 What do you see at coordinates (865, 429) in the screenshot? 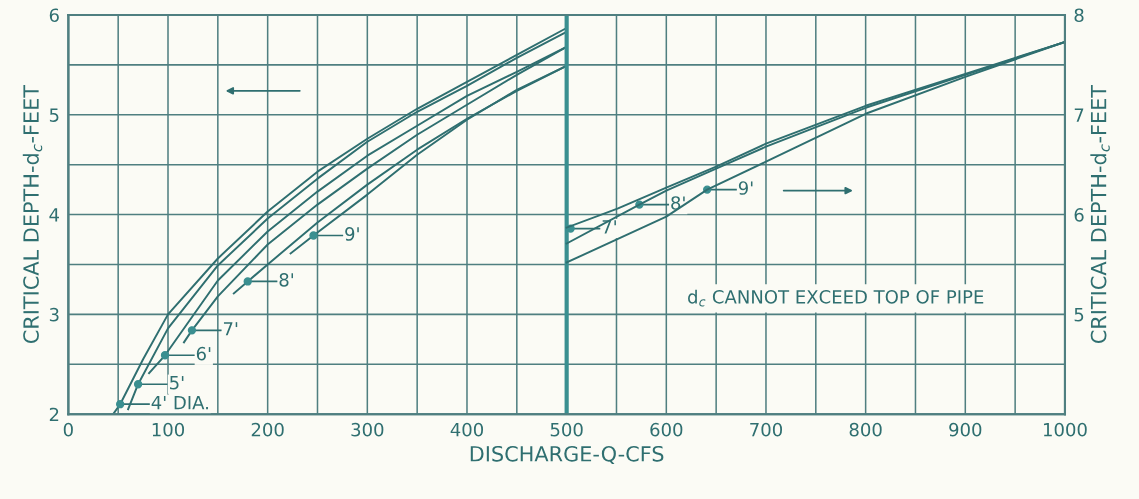
I see `x-tick-label: 800` at bounding box center [865, 429].